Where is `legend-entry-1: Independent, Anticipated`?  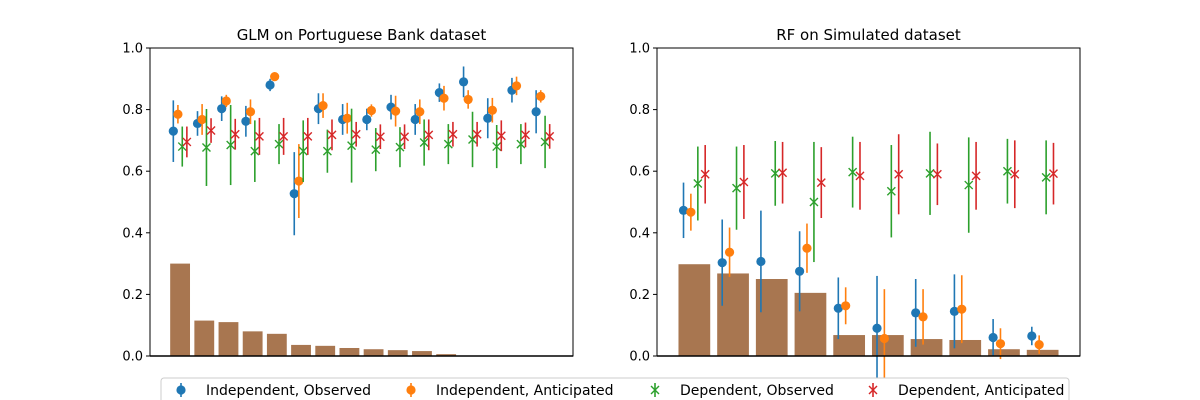
legend-entry-1: Independent, Anticipated is located at coordinates (510, 391).